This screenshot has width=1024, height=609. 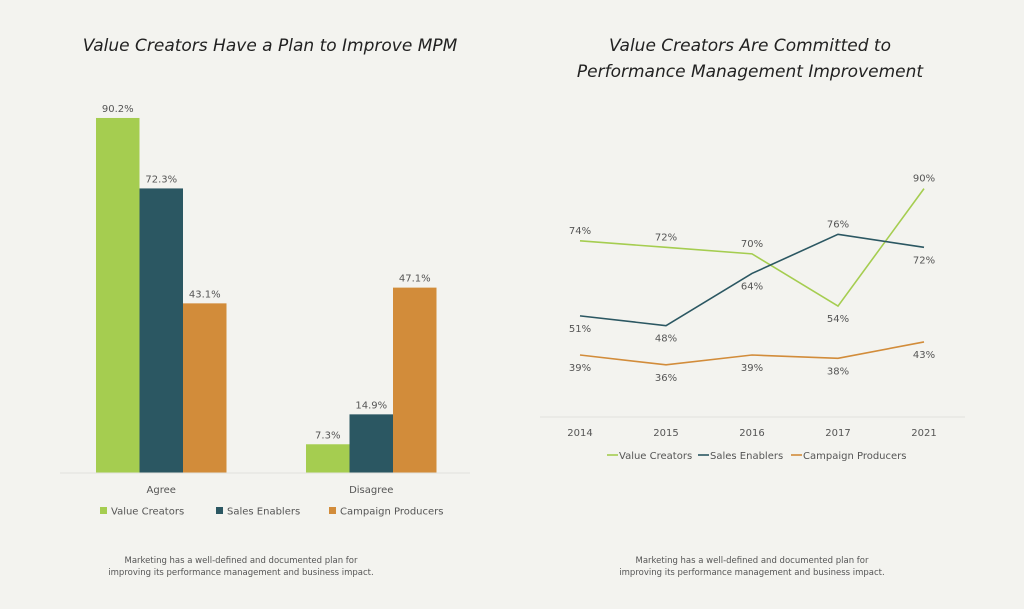 I want to click on x-tick-label: Disagree, so click(x=371, y=490).